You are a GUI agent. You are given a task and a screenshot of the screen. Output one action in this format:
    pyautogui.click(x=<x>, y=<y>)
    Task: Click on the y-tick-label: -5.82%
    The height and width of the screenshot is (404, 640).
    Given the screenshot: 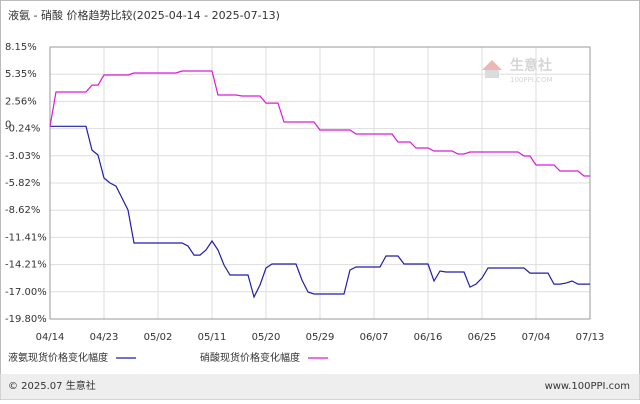 What is the action you would take?
    pyautogui.click(x=22, y=183)
    